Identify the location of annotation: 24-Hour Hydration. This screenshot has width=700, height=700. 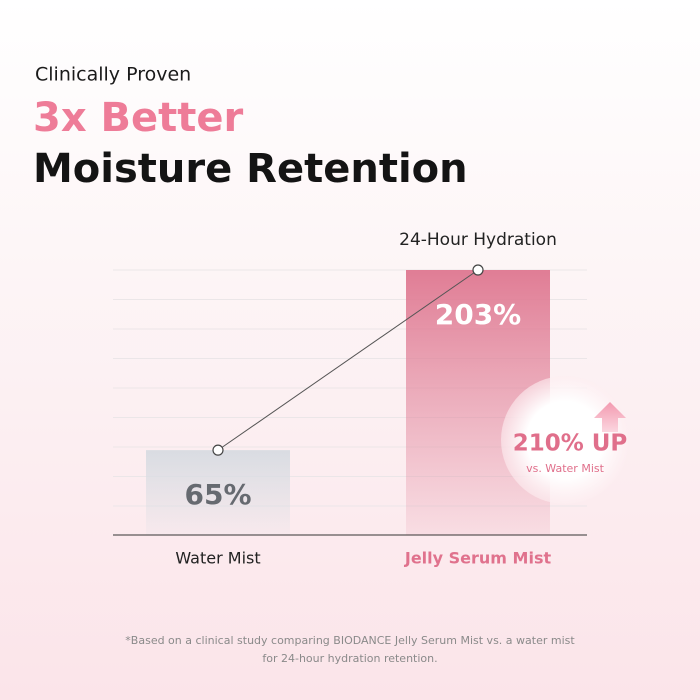
(478, 240).